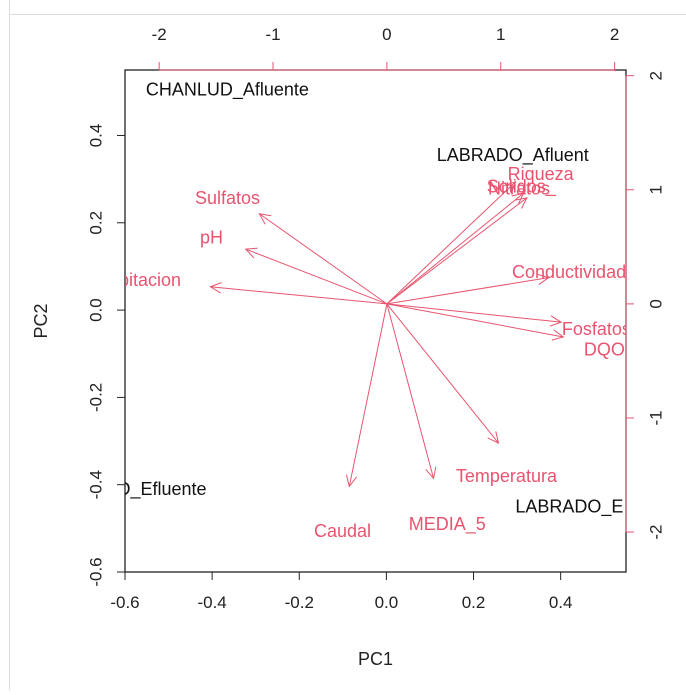 The height and width of the screenshot is (695, 686). What do you see at coordinates (227, 90) in the screenshot?
I see `observation-label: CHANLUD_Afluente` at bounding box center [227, 90].